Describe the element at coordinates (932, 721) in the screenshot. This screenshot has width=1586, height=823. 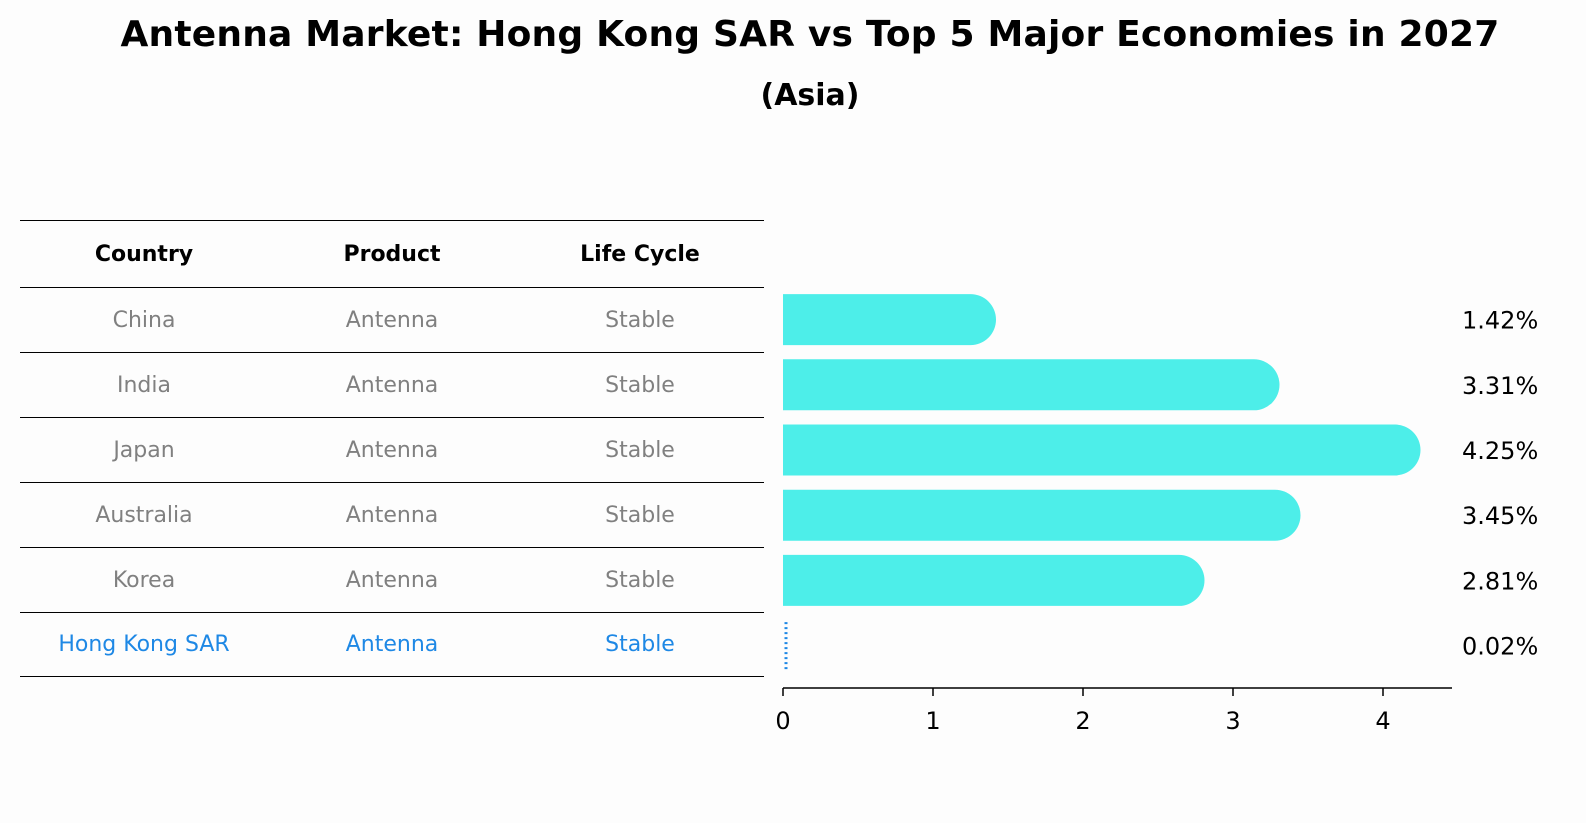
I see `x-tick-label: 1` at that location.